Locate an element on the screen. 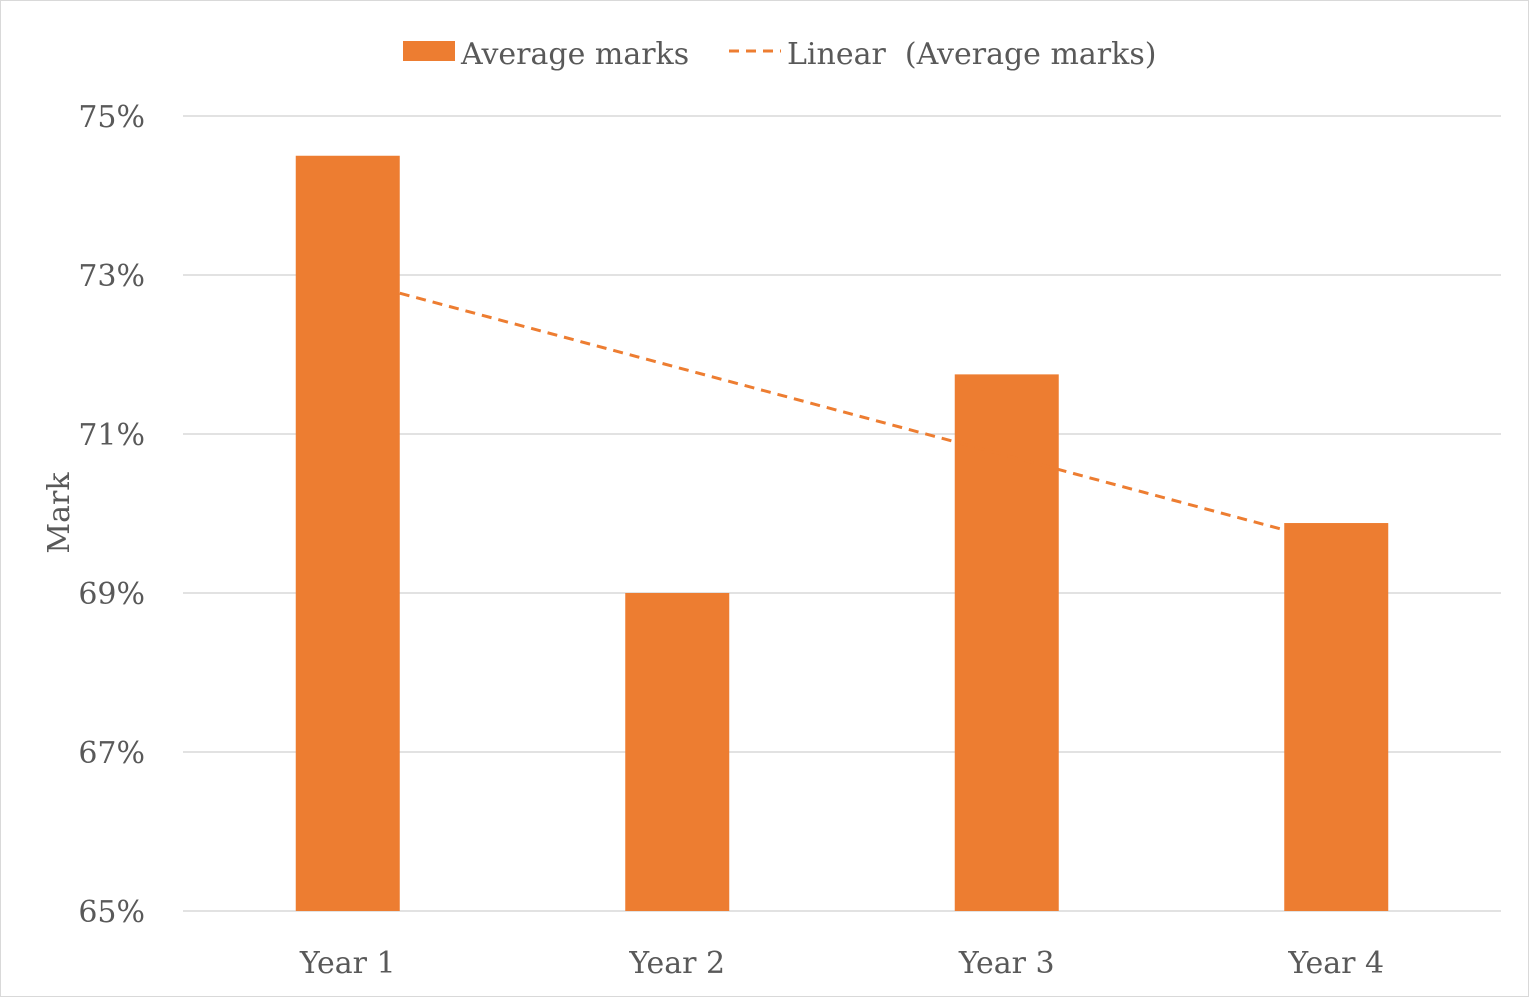 This screenshot has height=998, width=1529. trendline is located at coordinates (842, 411).